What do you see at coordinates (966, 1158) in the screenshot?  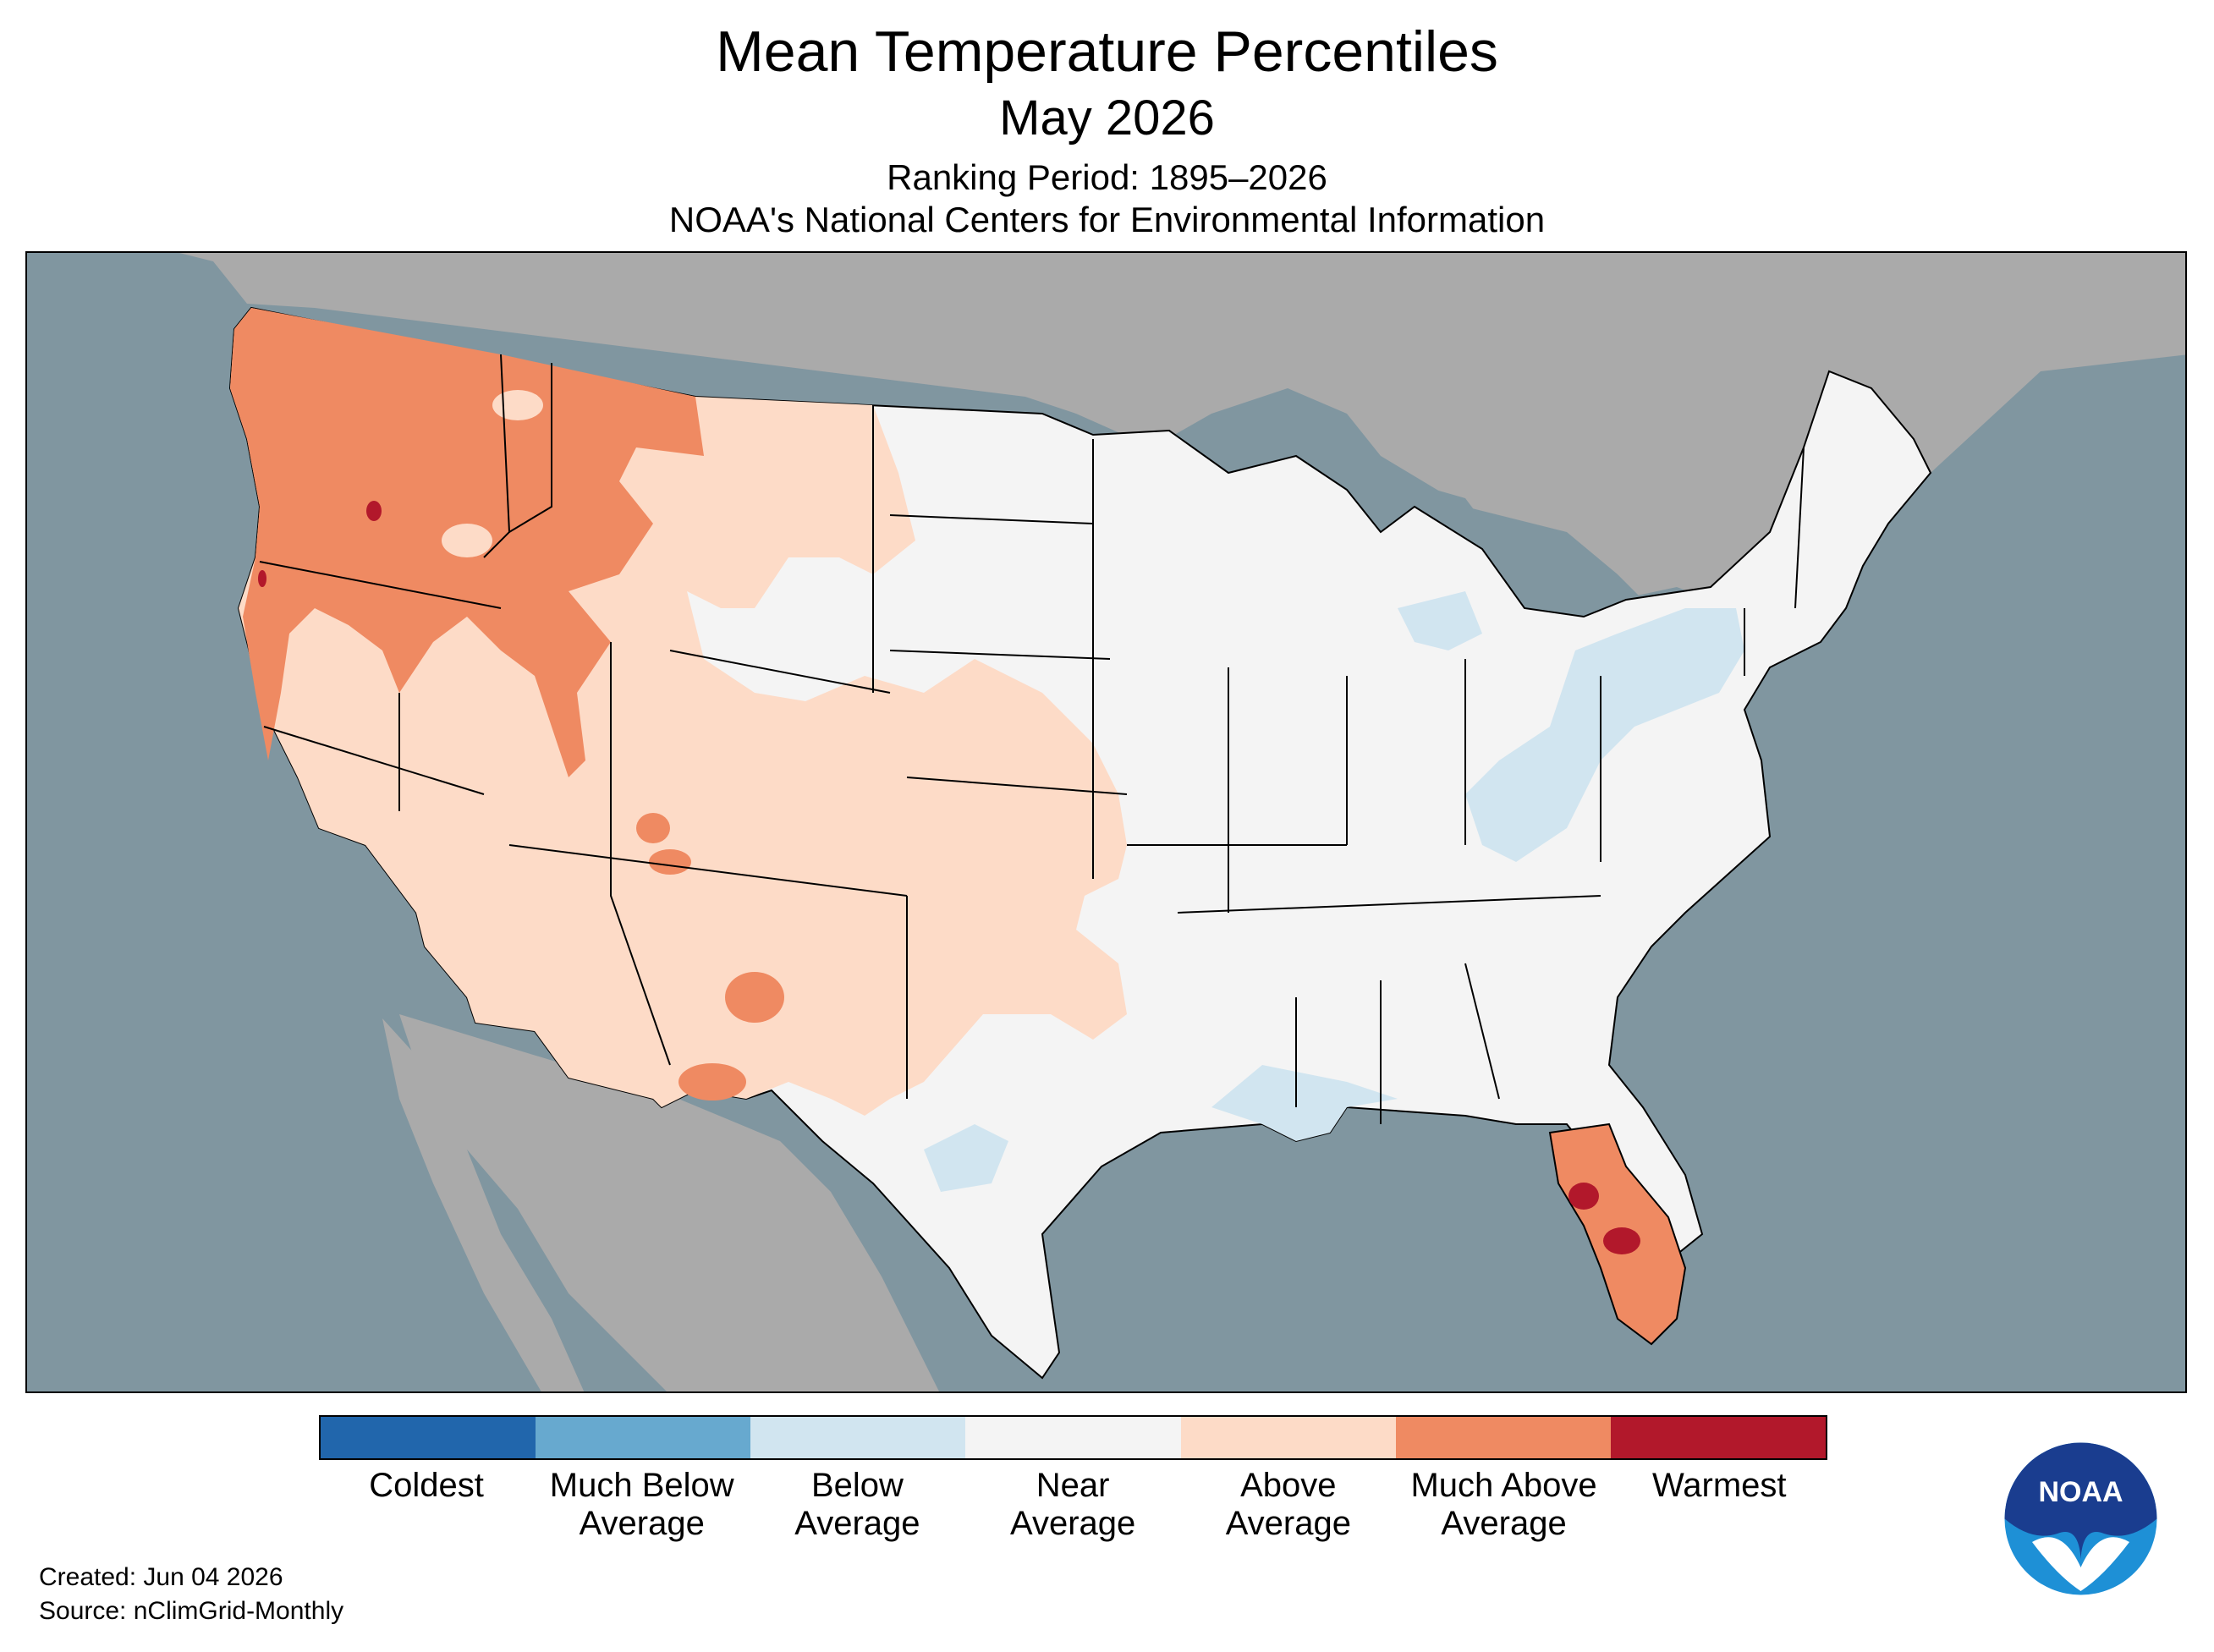 I see `region-below-texas` at bounding box center [966, 1158].